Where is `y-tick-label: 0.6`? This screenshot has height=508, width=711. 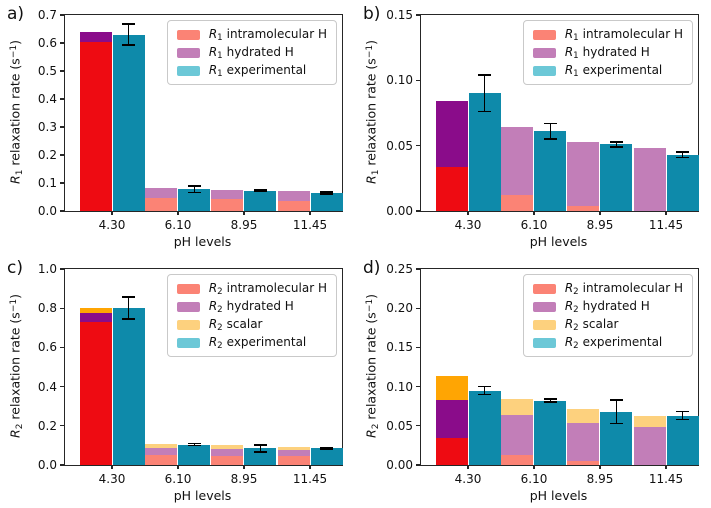 y-tick-label: 0.6 is located at coordinates (47, 43).